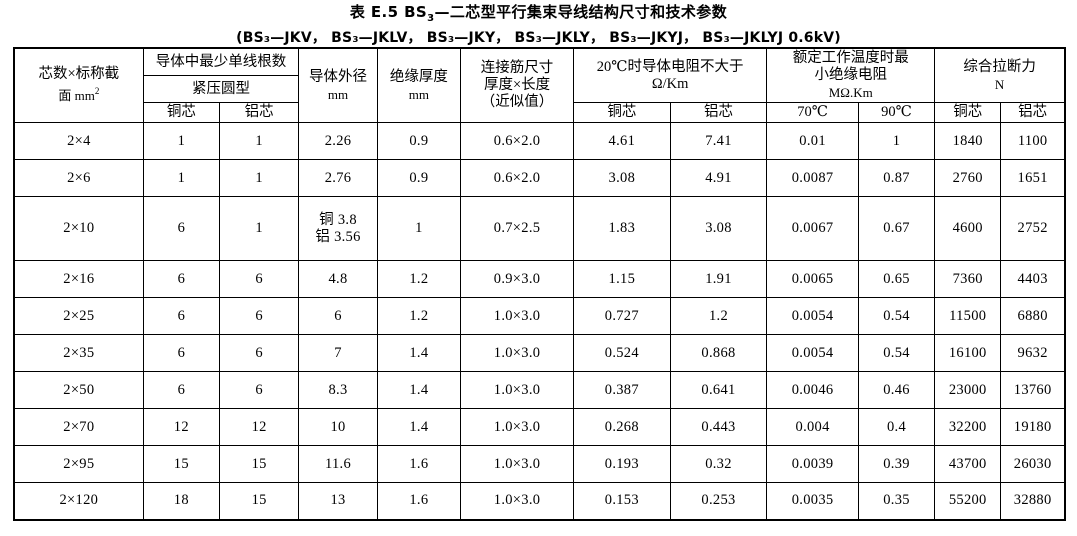 The height and width of the screenshot is (536, 1077). I want to click on cell-strands-copper: 18, so click(181, 501).